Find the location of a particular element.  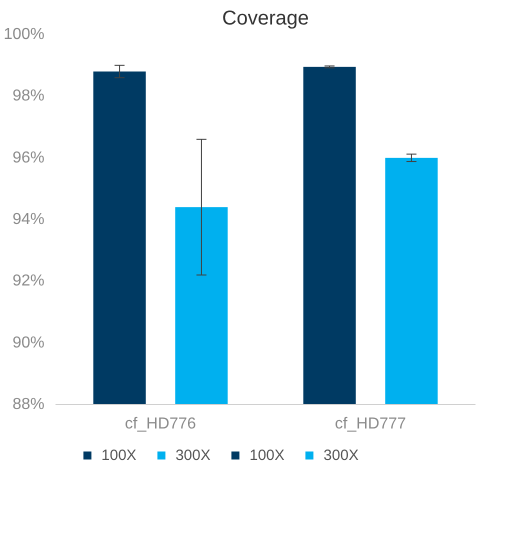

y-tick-label: 94% is located at coordinates (28, 219).